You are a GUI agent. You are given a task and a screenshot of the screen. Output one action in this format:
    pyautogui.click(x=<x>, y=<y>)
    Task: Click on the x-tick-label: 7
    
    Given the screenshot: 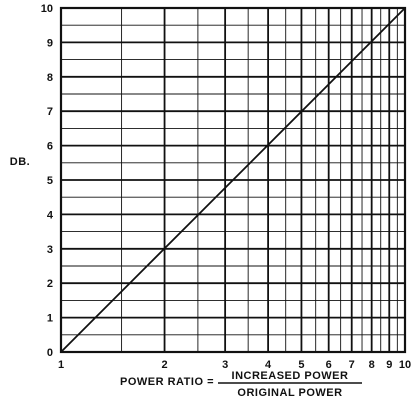 What is the action you would take?
    pyautogui.click(x=352, y=365)
    